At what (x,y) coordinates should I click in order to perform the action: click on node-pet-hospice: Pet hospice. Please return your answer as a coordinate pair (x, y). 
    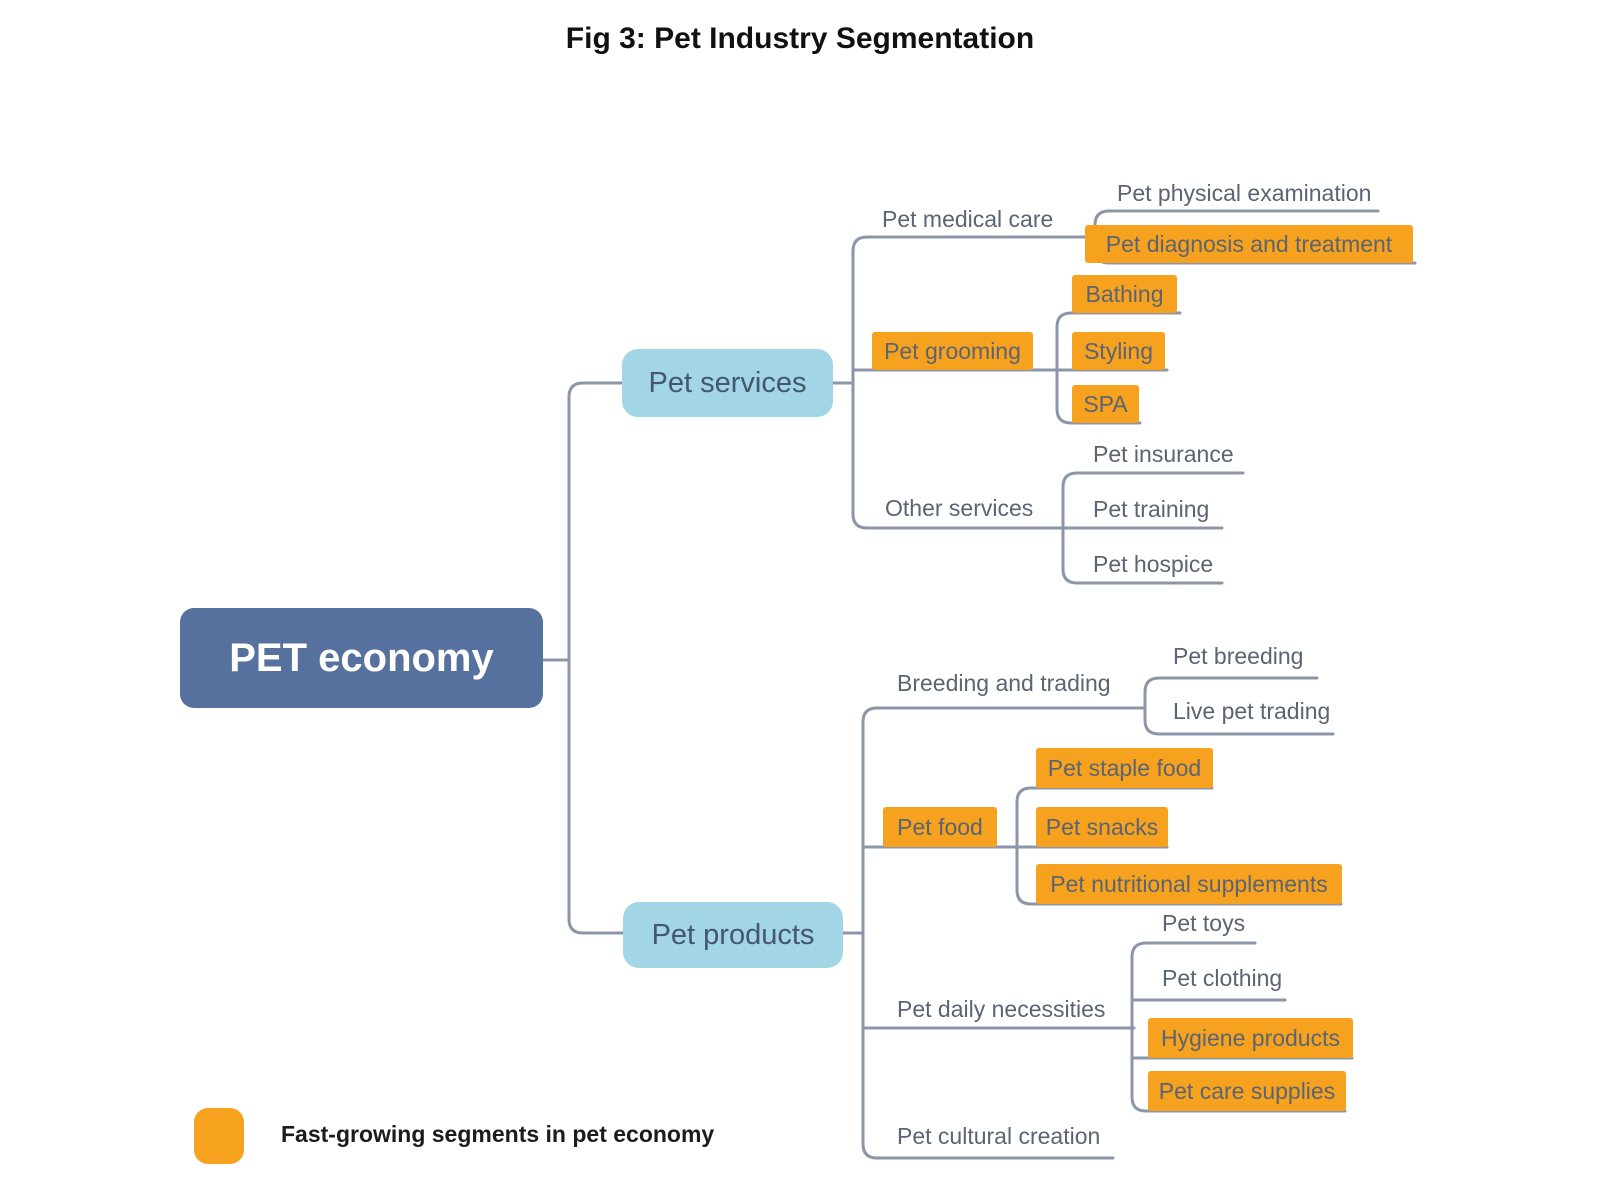
    Looking at the image, I should click on (1153, 564).